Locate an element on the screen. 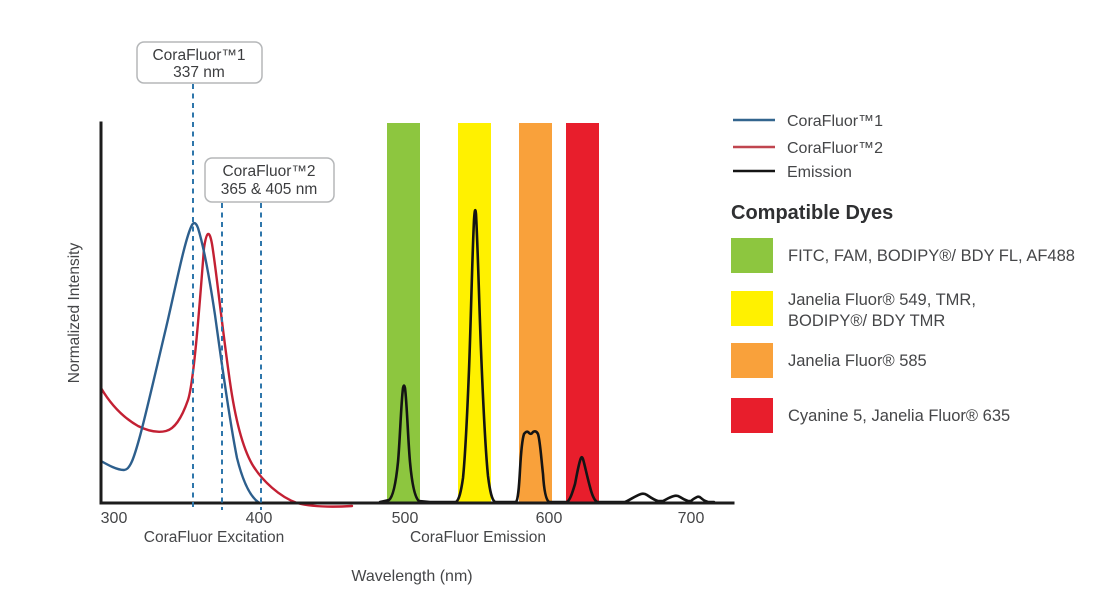 This screenshot has height=612, width=1110. x-tick-400: 400 is located at coordinates (259, 518).